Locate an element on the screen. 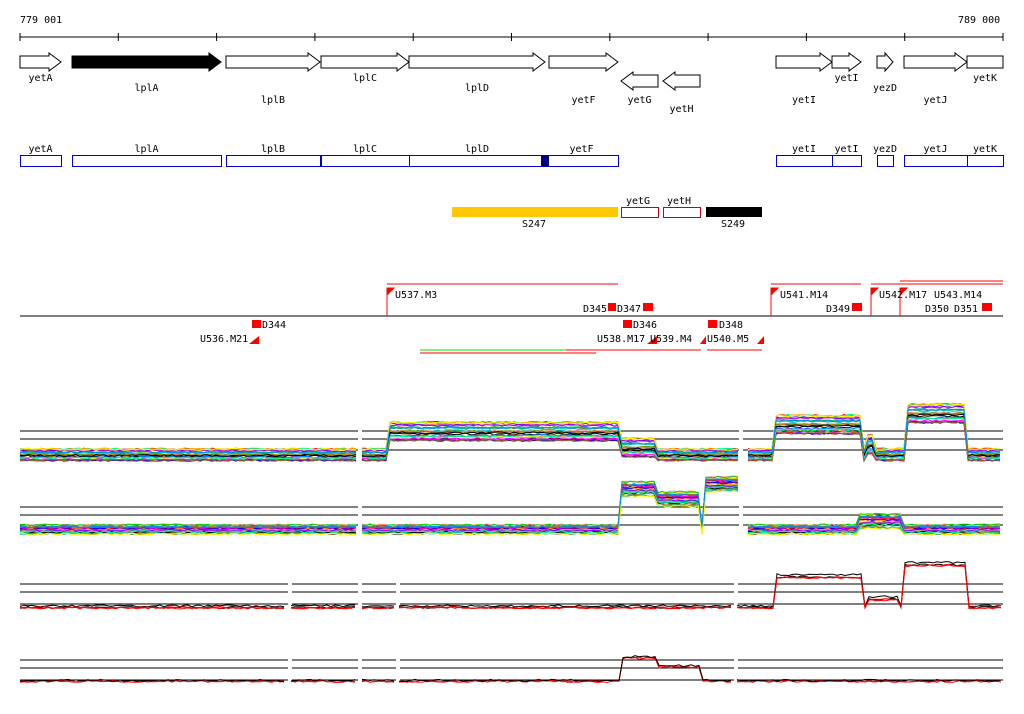  annotation-u543: U543.M14 is located at coordinates (958, 295).